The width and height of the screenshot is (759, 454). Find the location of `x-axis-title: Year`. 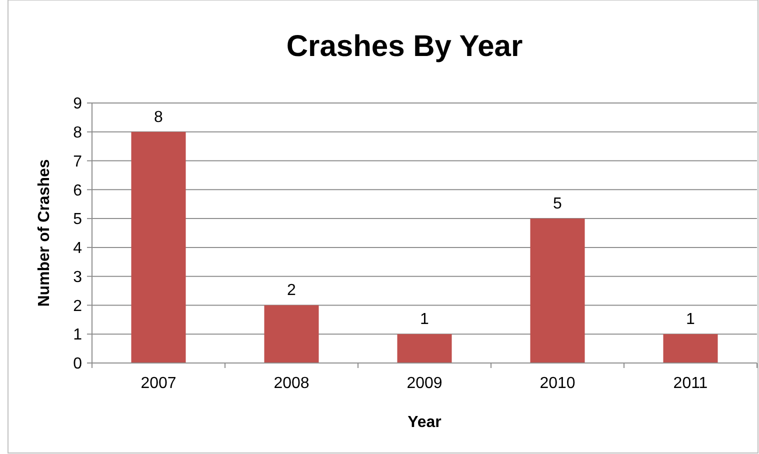

x-axis-title: Year is located at coordinates (425, 422).